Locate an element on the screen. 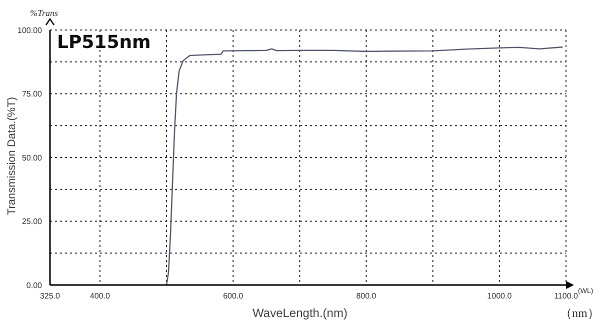  x-tick-label: 325.0 is located at coordinates (50, 296).